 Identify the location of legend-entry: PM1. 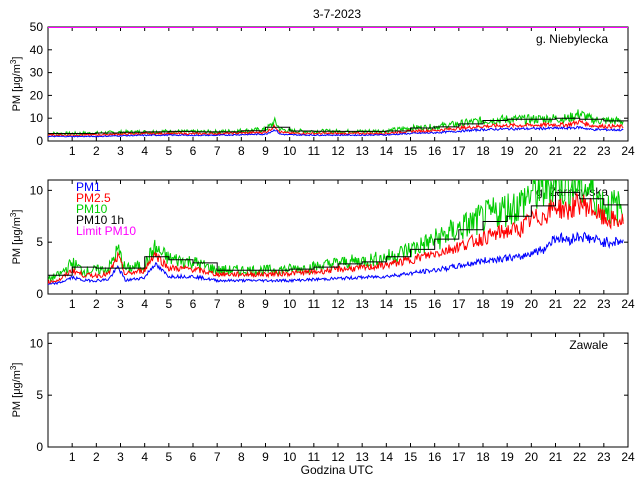
(88, 187).